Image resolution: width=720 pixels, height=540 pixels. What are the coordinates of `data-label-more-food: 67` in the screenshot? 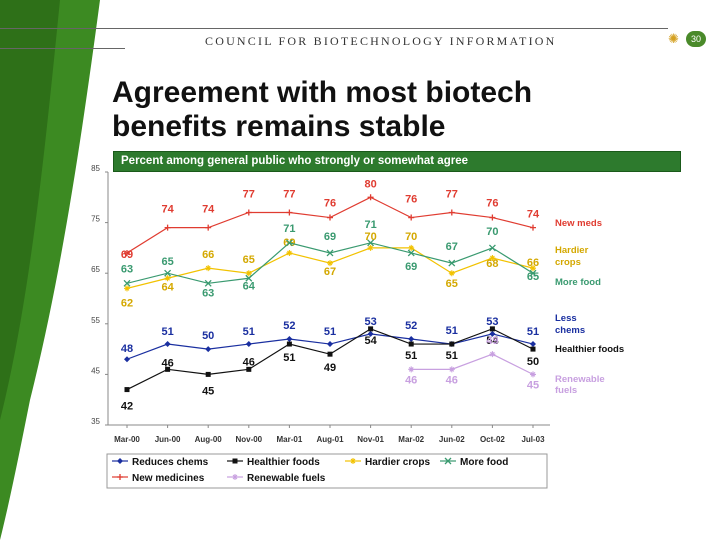 It's located at (452, 247).